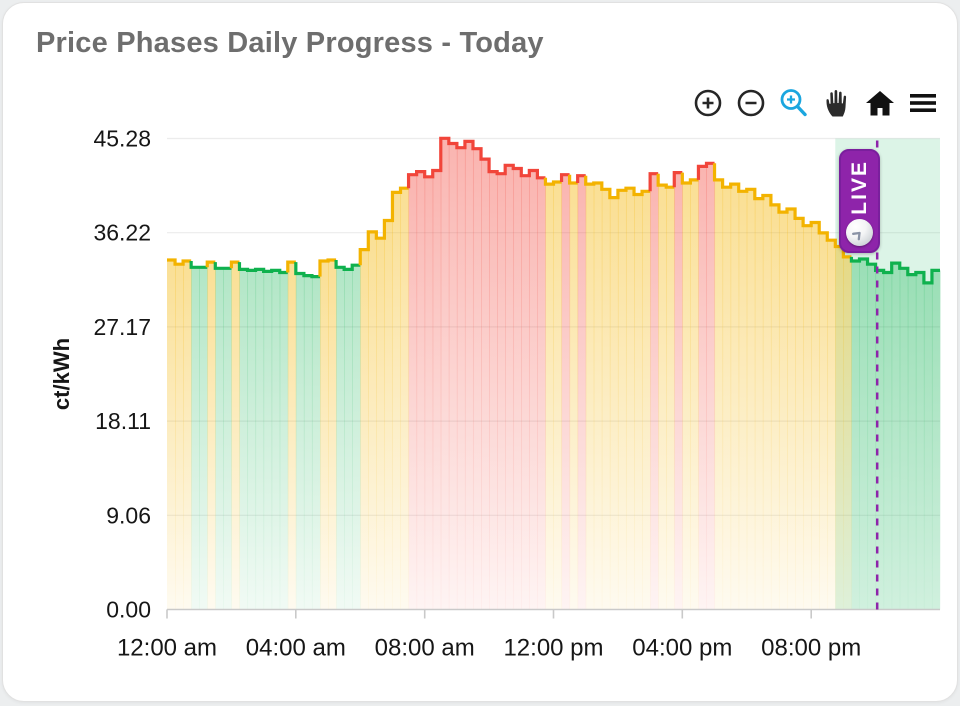 Image resolution: width=960 pixels, height=706 pixels. I want to click on y-tick-label: 27.17, so click(122, 327).